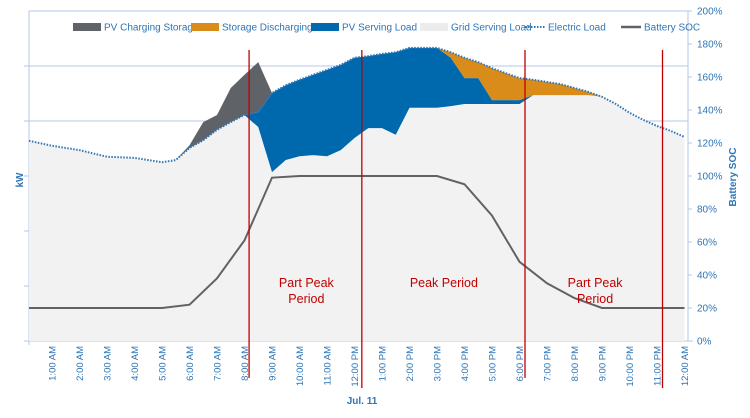 The image size is (750, 418). Describe the element at coordinates (273, 363) in the screenshot. I see `x-tick-label: 9:00 AM` at that location.